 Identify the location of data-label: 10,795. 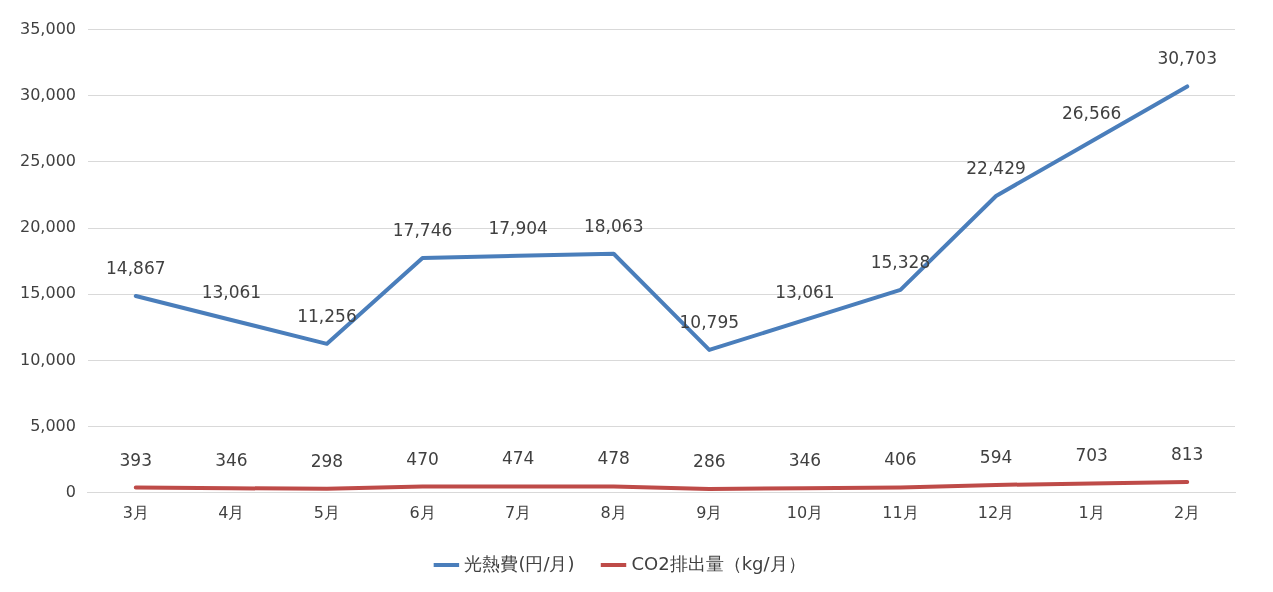
(709, 321).